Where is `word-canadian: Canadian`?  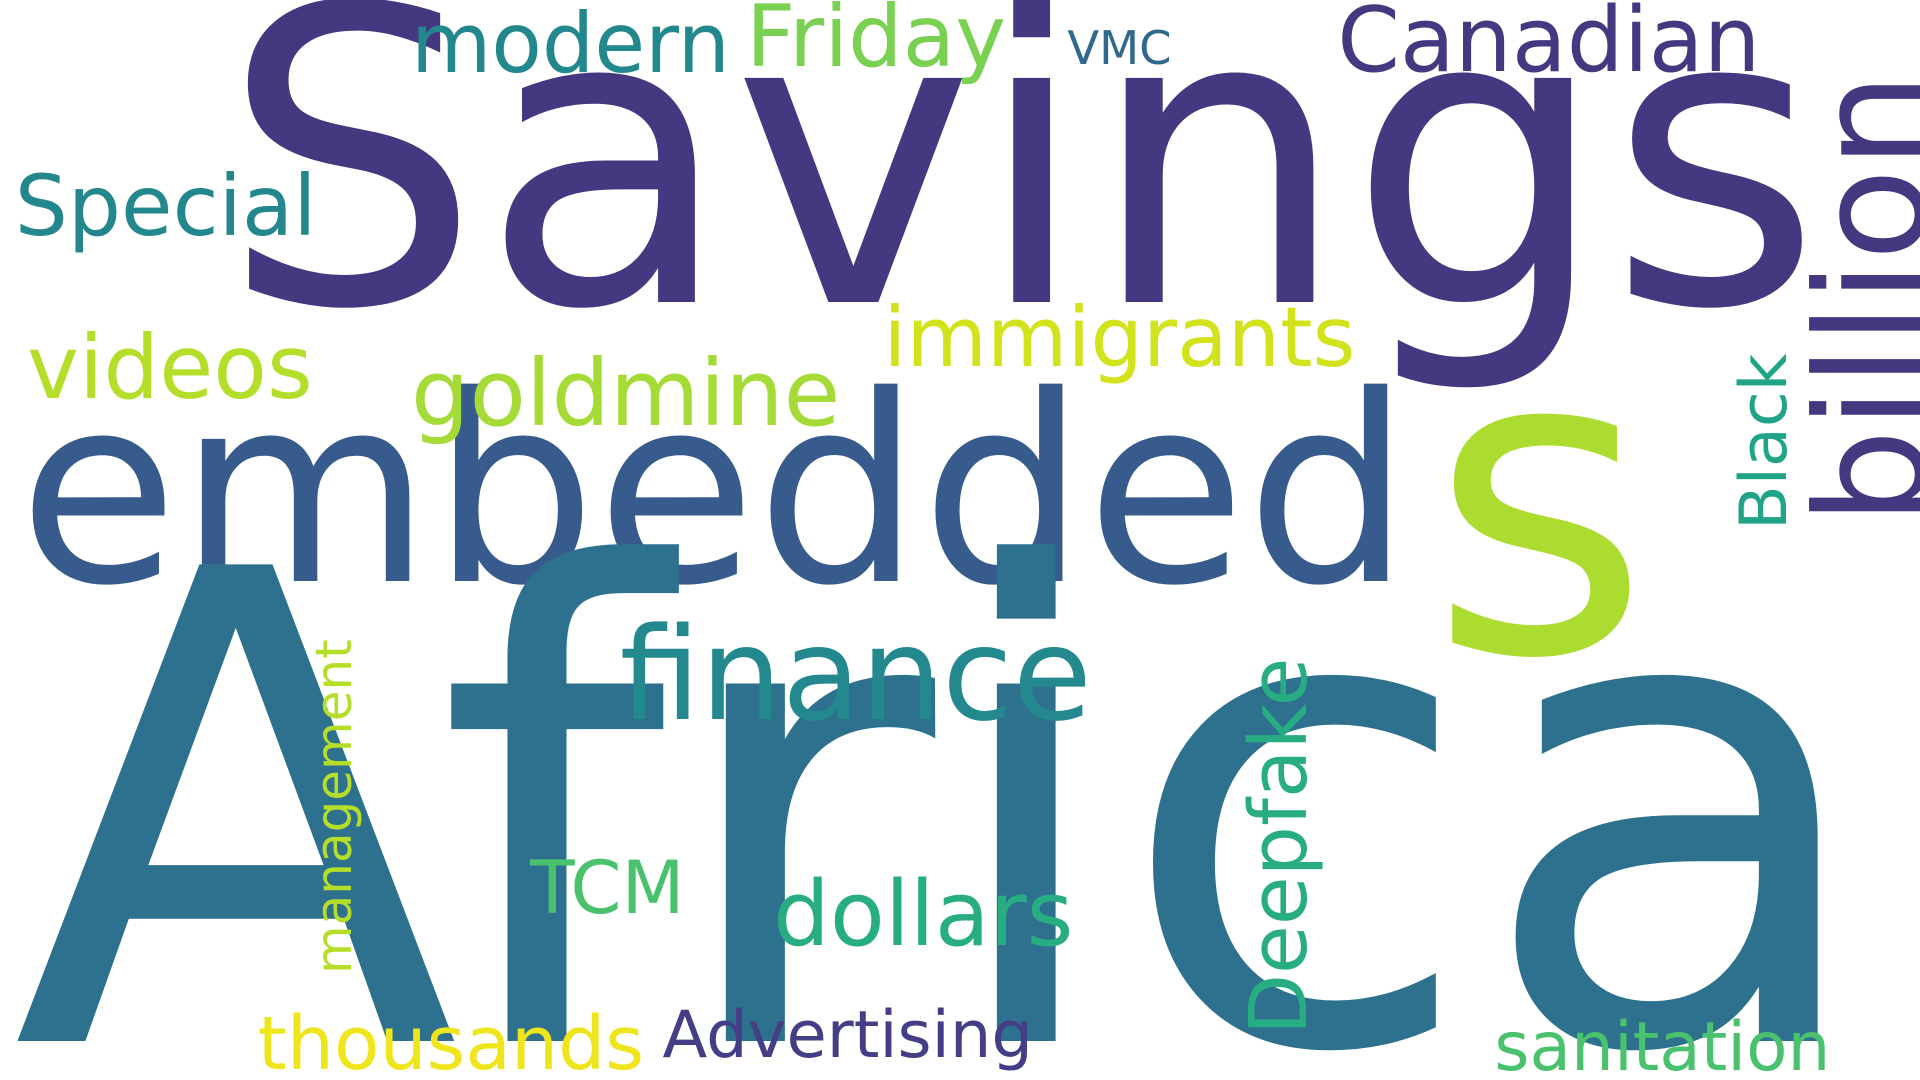 word-canadian: Canadian is located at coordinates (1549, 46).